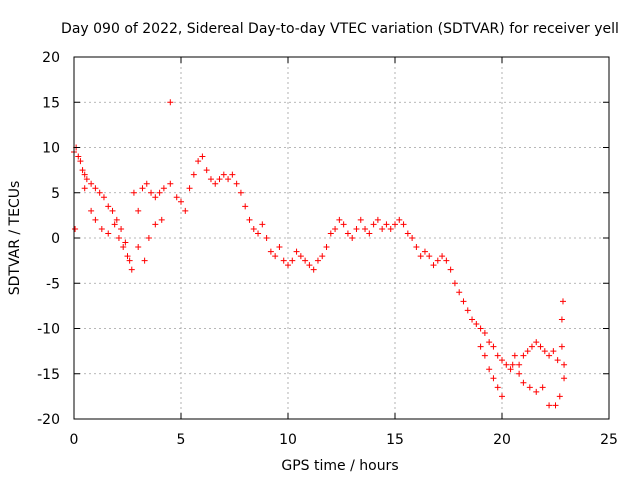  Describe the element at coordinates (48, 375) in the screenshot. I see `y-tick-label: -15` at that location.